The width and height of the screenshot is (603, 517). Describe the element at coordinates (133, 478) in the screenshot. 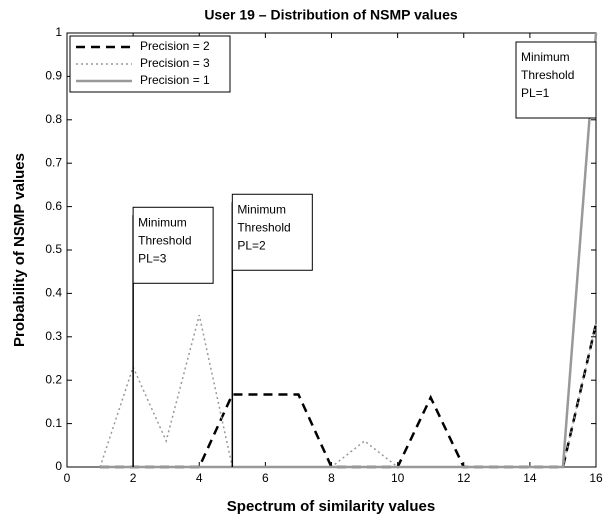

I see `x-tick-label: 2` at that location.